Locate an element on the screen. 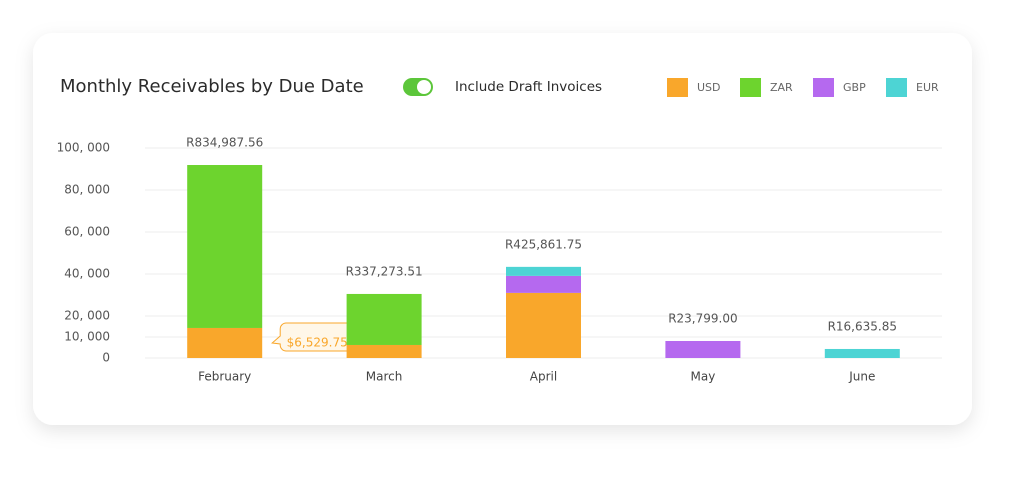 The width and height of the screenshot is (1024, 481). x-tick-label: May is located at coordinates (702, 377).